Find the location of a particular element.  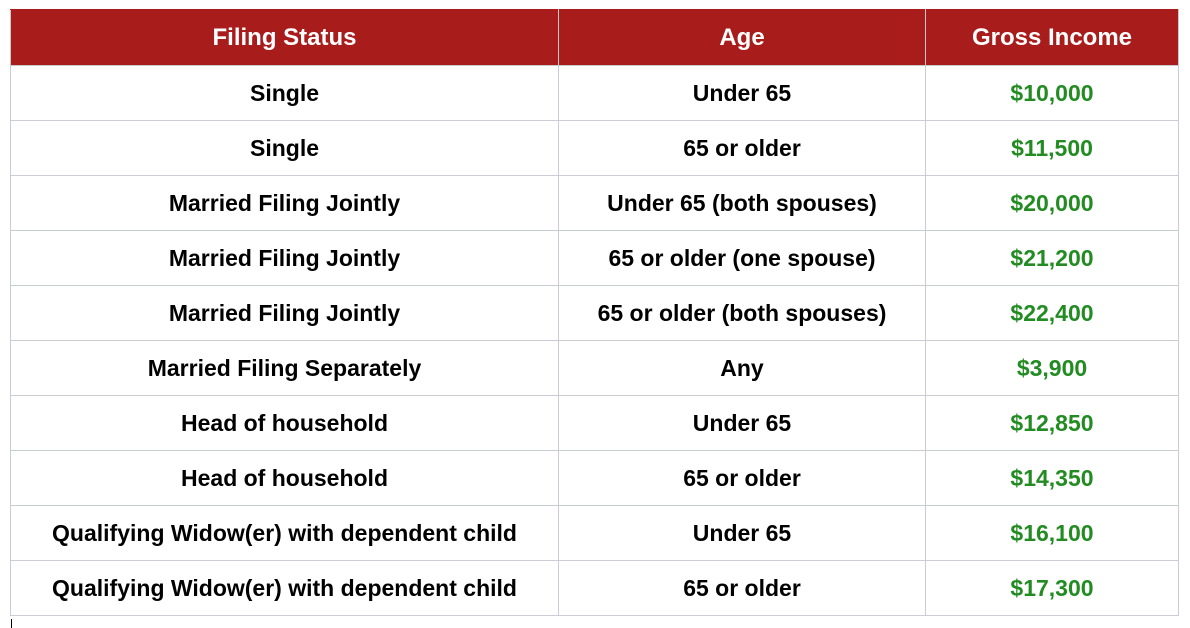

table-row: Married Filing Separately Any $3,900 is located at coordinates (594, 368).